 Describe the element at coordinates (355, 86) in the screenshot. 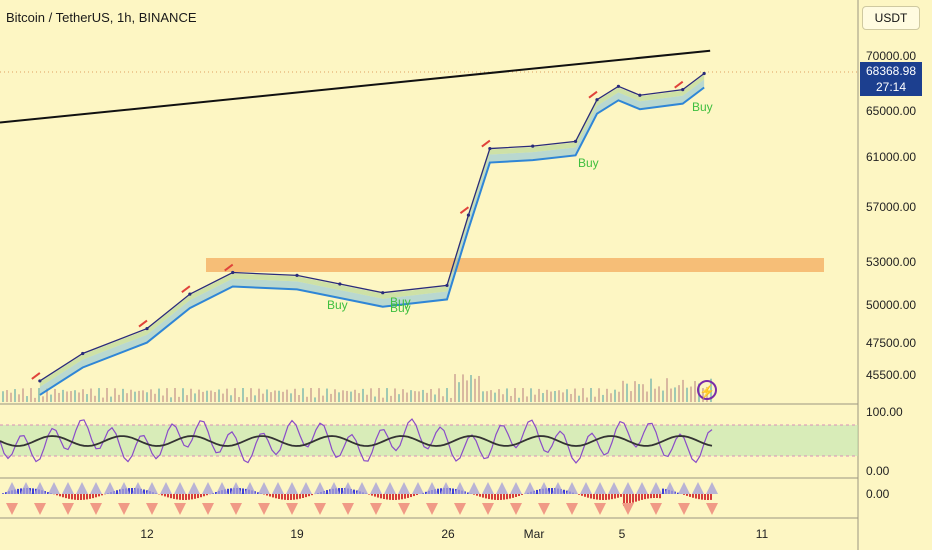

I see `trendline` at that location.